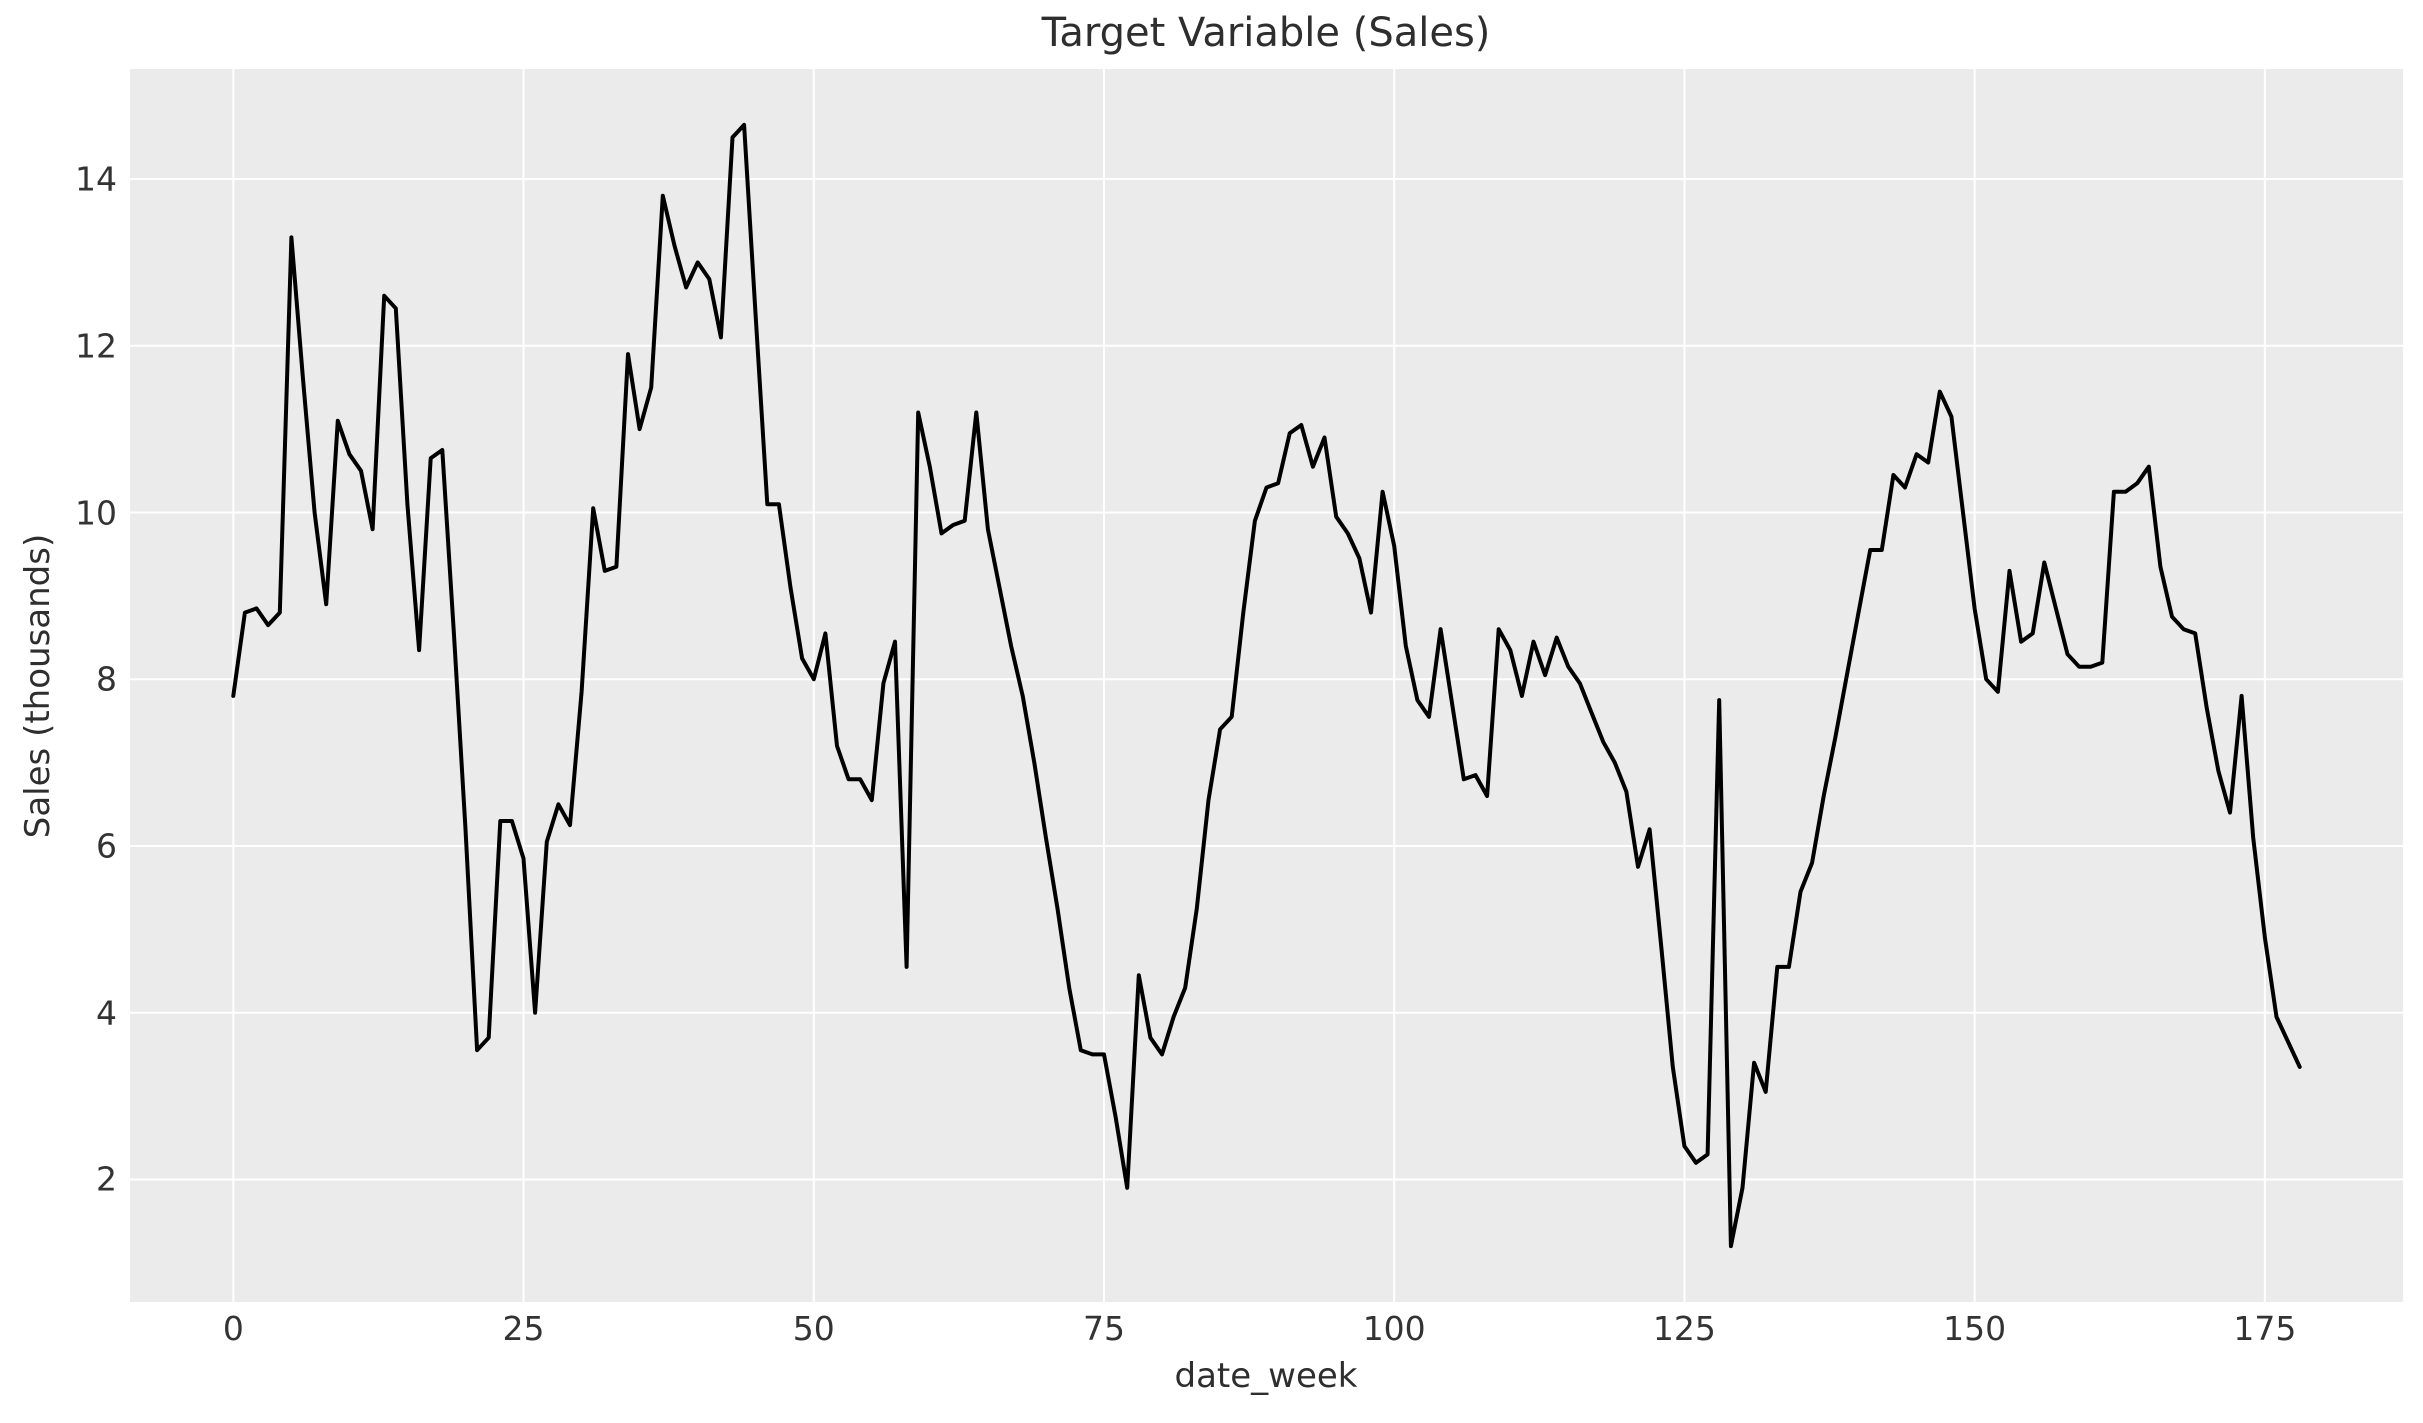 The height and width of the screenshot is (1423, 2423). I want to click on x-tick-label: 0, so click(233, 1328).